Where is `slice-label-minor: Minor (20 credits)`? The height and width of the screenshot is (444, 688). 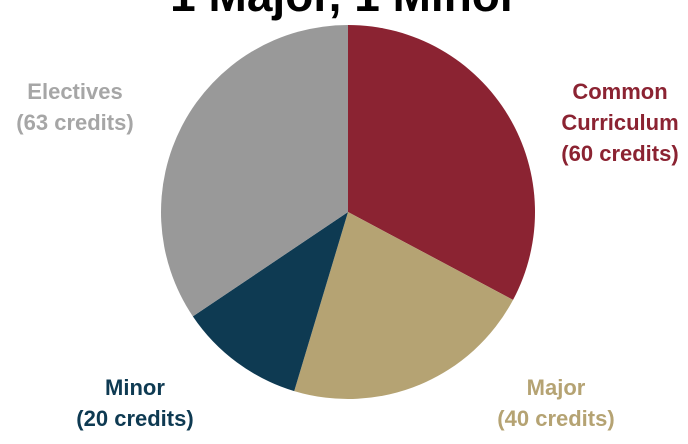
slice-label-minor: Minor (20 credits) is located at coordinates (135, 403).